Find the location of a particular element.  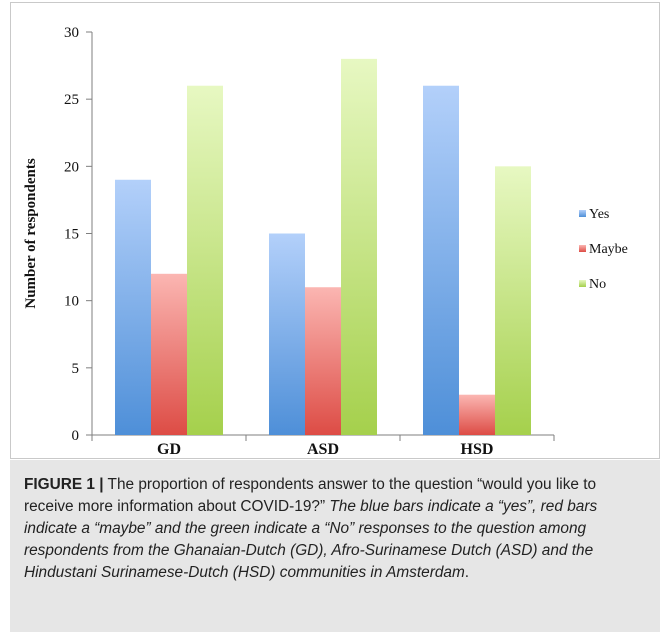

legend-label-yes: Yes is located at coordinates (599, 214).